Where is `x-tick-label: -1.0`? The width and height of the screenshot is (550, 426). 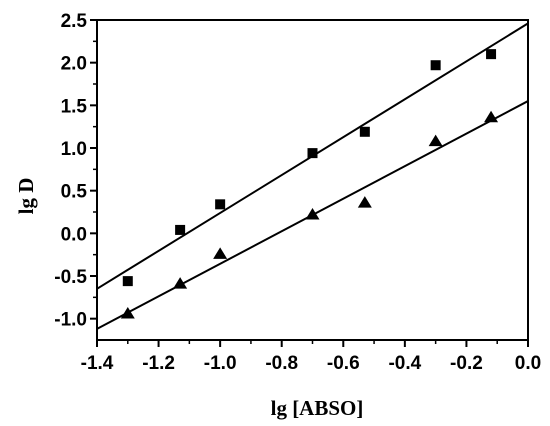
x-tick-label: -1.0 is located at coordinates (220, 363).